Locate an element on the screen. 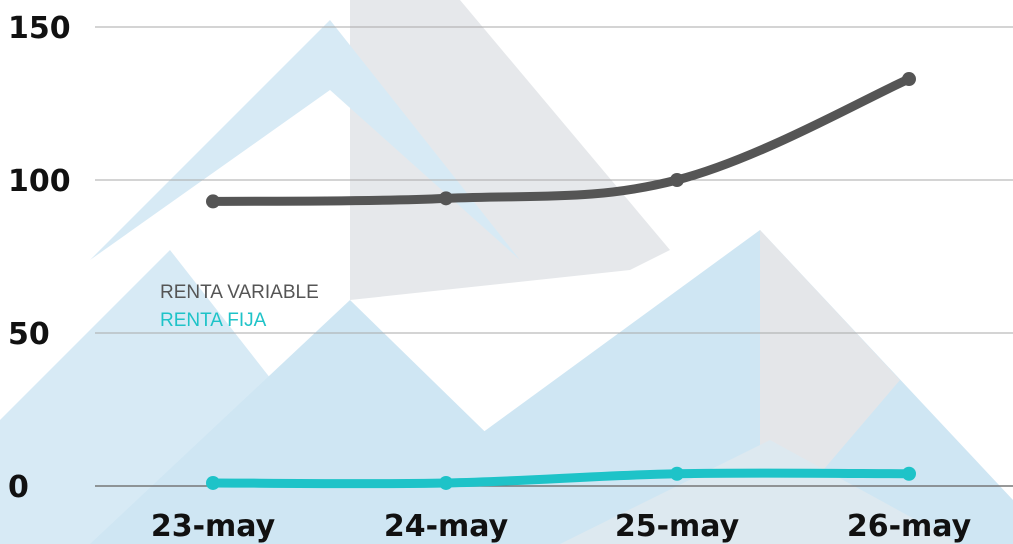 Image resolution: width=1013 pixels, height=544 pixels. y-tick-label: 50 is located at coordinates (29, 334).